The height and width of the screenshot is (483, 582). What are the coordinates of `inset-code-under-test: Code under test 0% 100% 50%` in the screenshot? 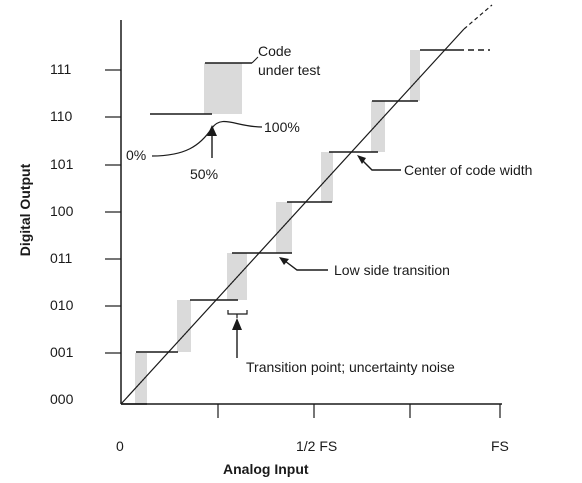 It's located at (223, 112).